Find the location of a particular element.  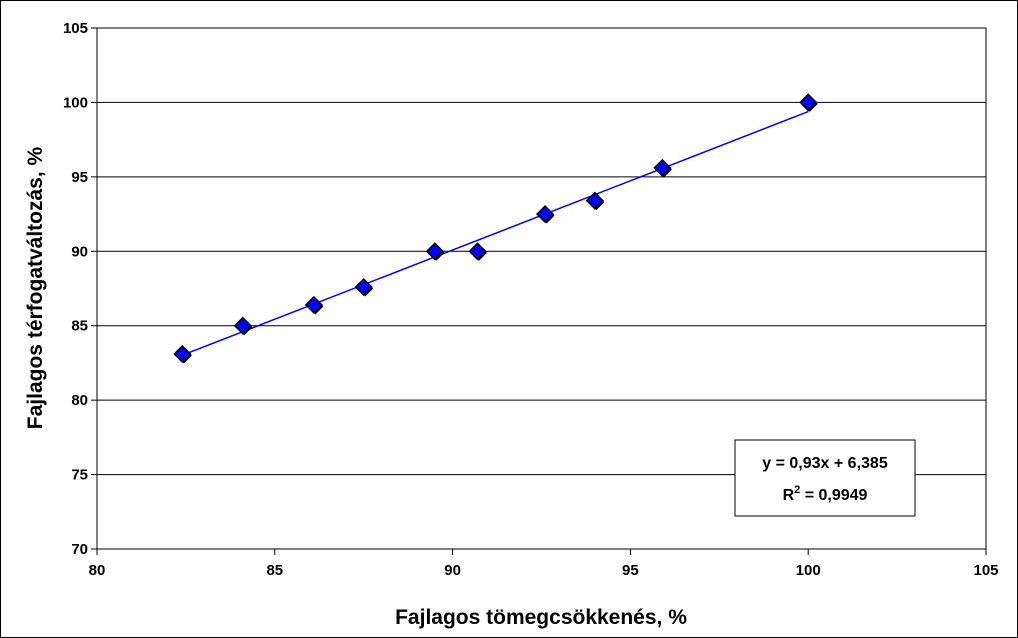

y-tick-label-85: 85 is located at coordinates (79, 326).